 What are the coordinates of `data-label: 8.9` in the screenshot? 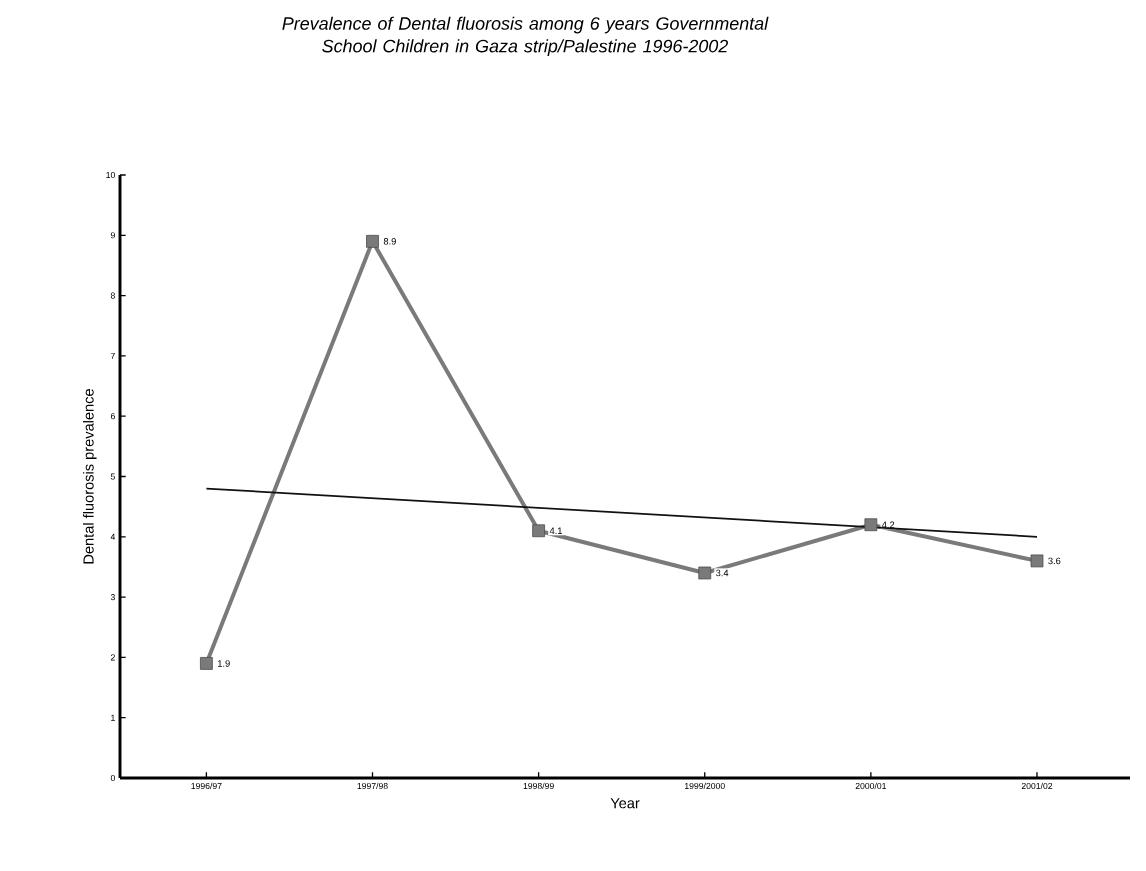 It's located at (389, 241).